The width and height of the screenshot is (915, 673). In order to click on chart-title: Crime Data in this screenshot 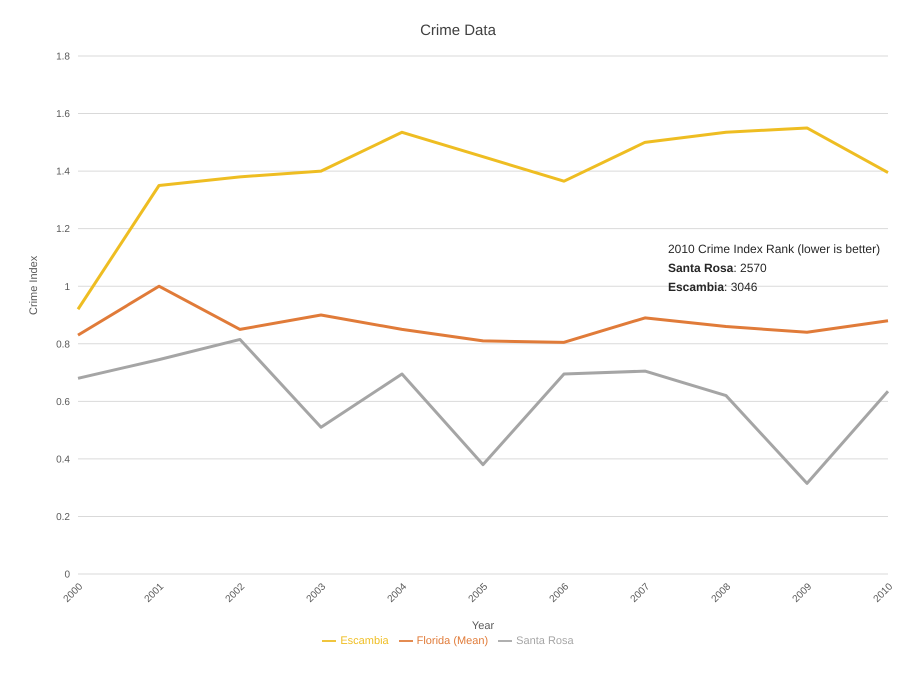, I will do `click(458, 31)`.